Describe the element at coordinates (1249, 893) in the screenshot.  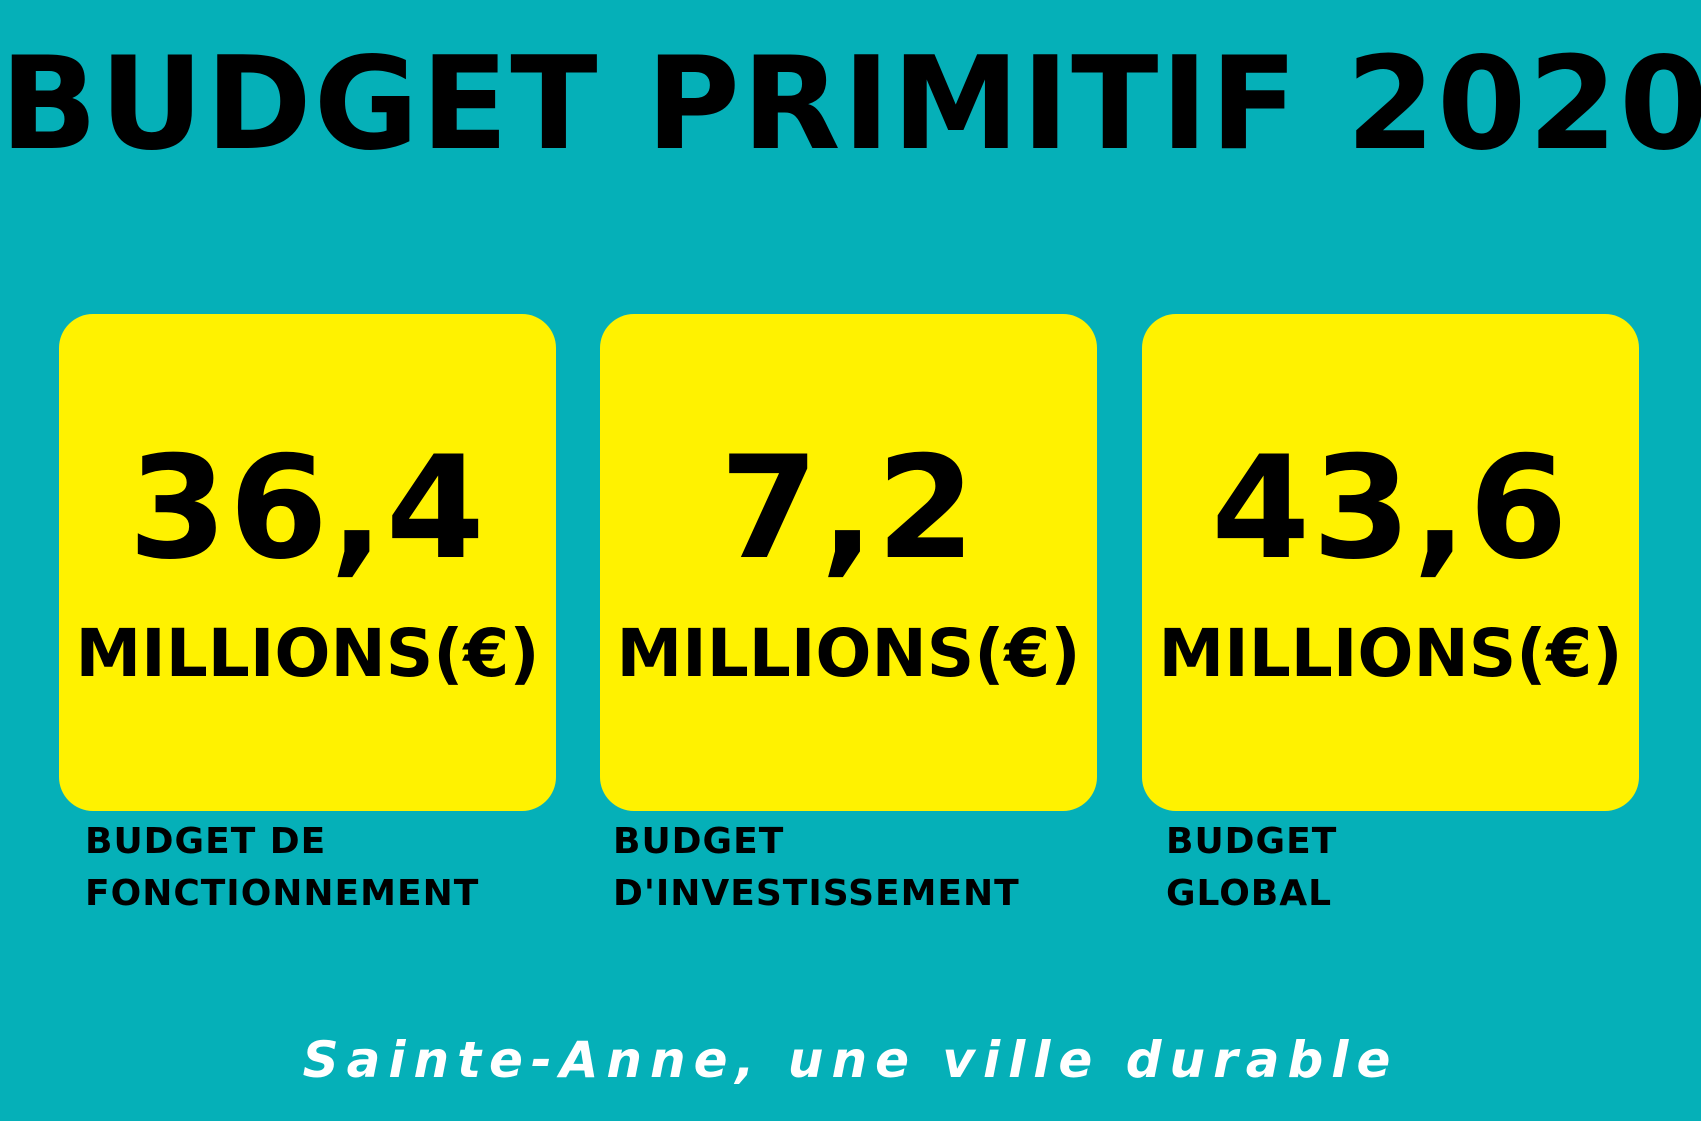
I see `card-label-line2: GLOBAL` at that location.